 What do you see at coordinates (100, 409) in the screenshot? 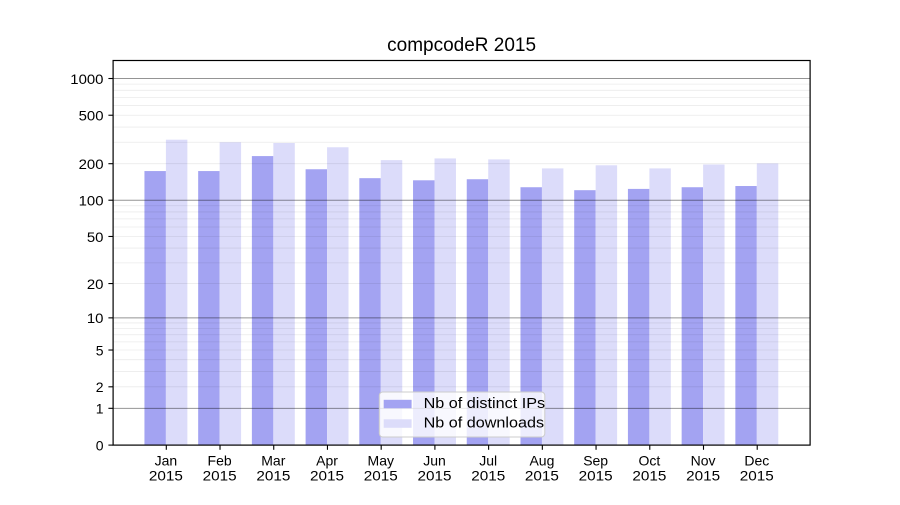
I see `svg-text: 1` at bounding box center [100, 409].